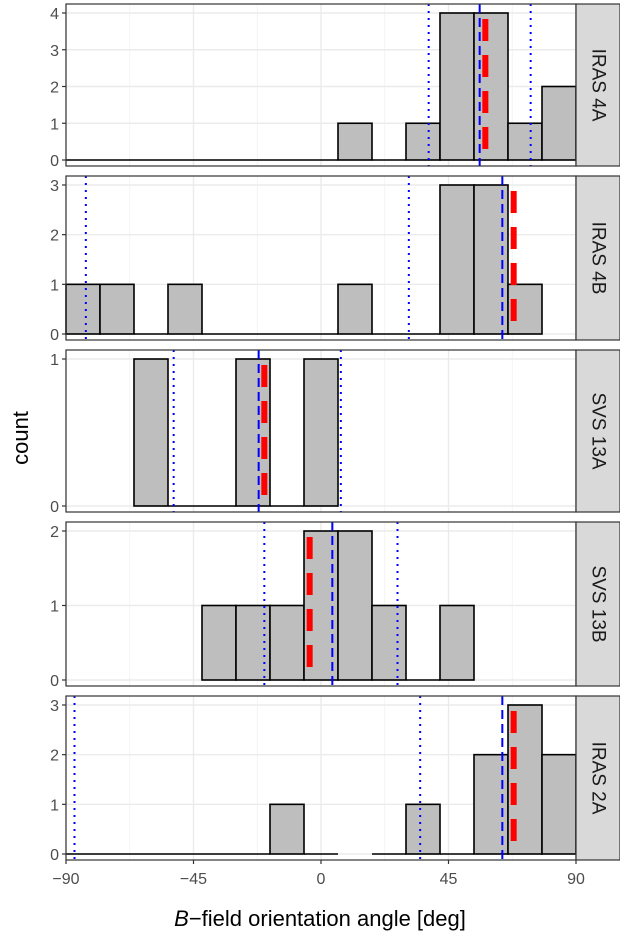 The image size is (620, 936). I want to click on facet-label: IRAS 4B, so click(598, 258).